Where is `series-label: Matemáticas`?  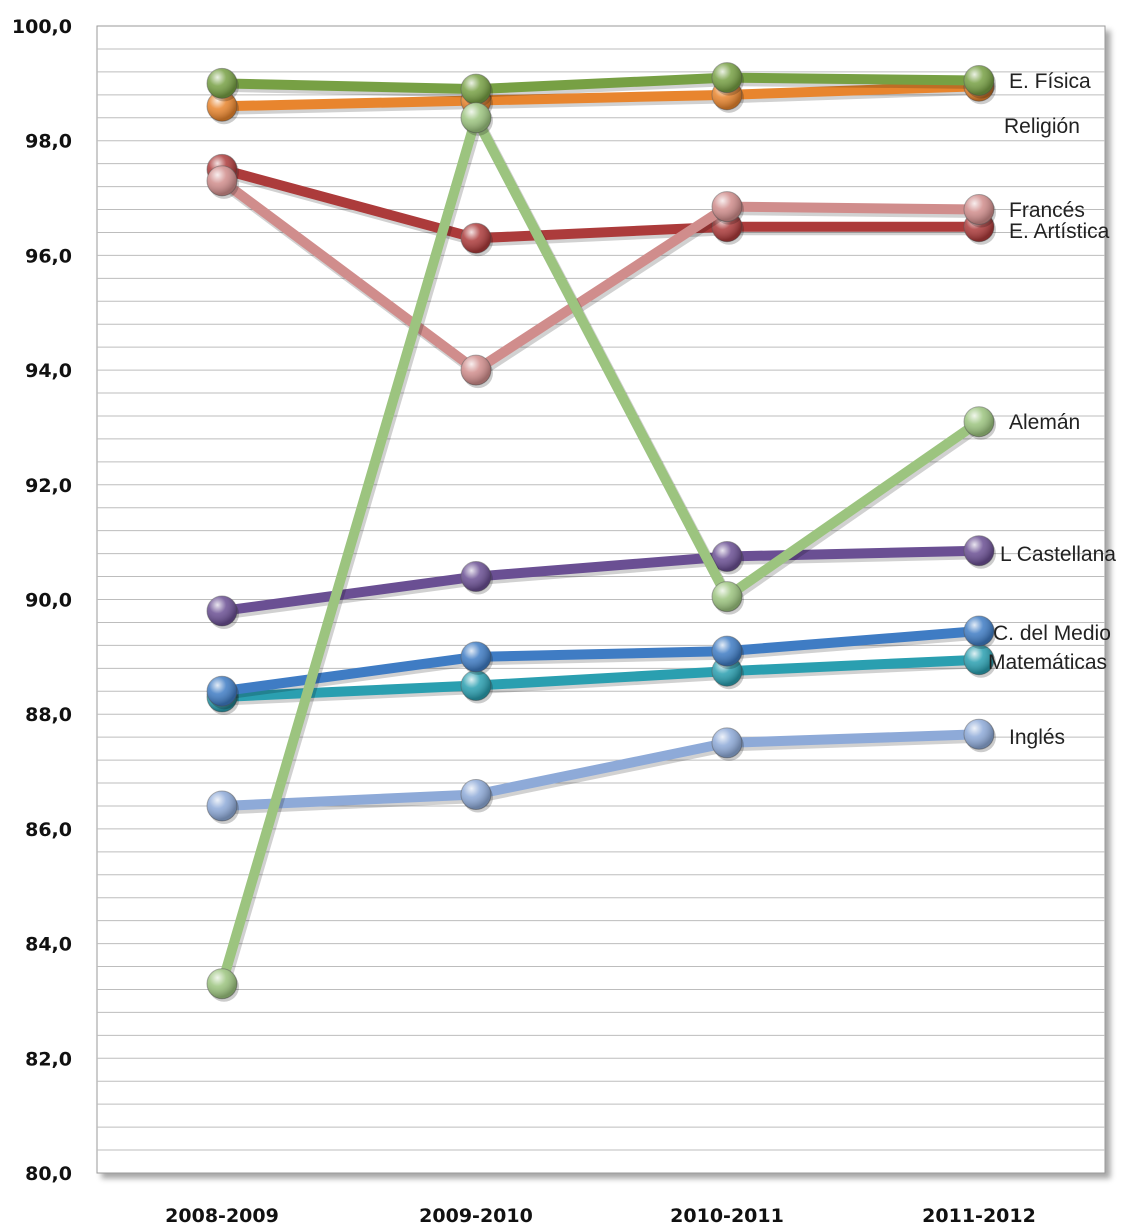
series-label: Matemáticas is located at coordinates (1047, 662).